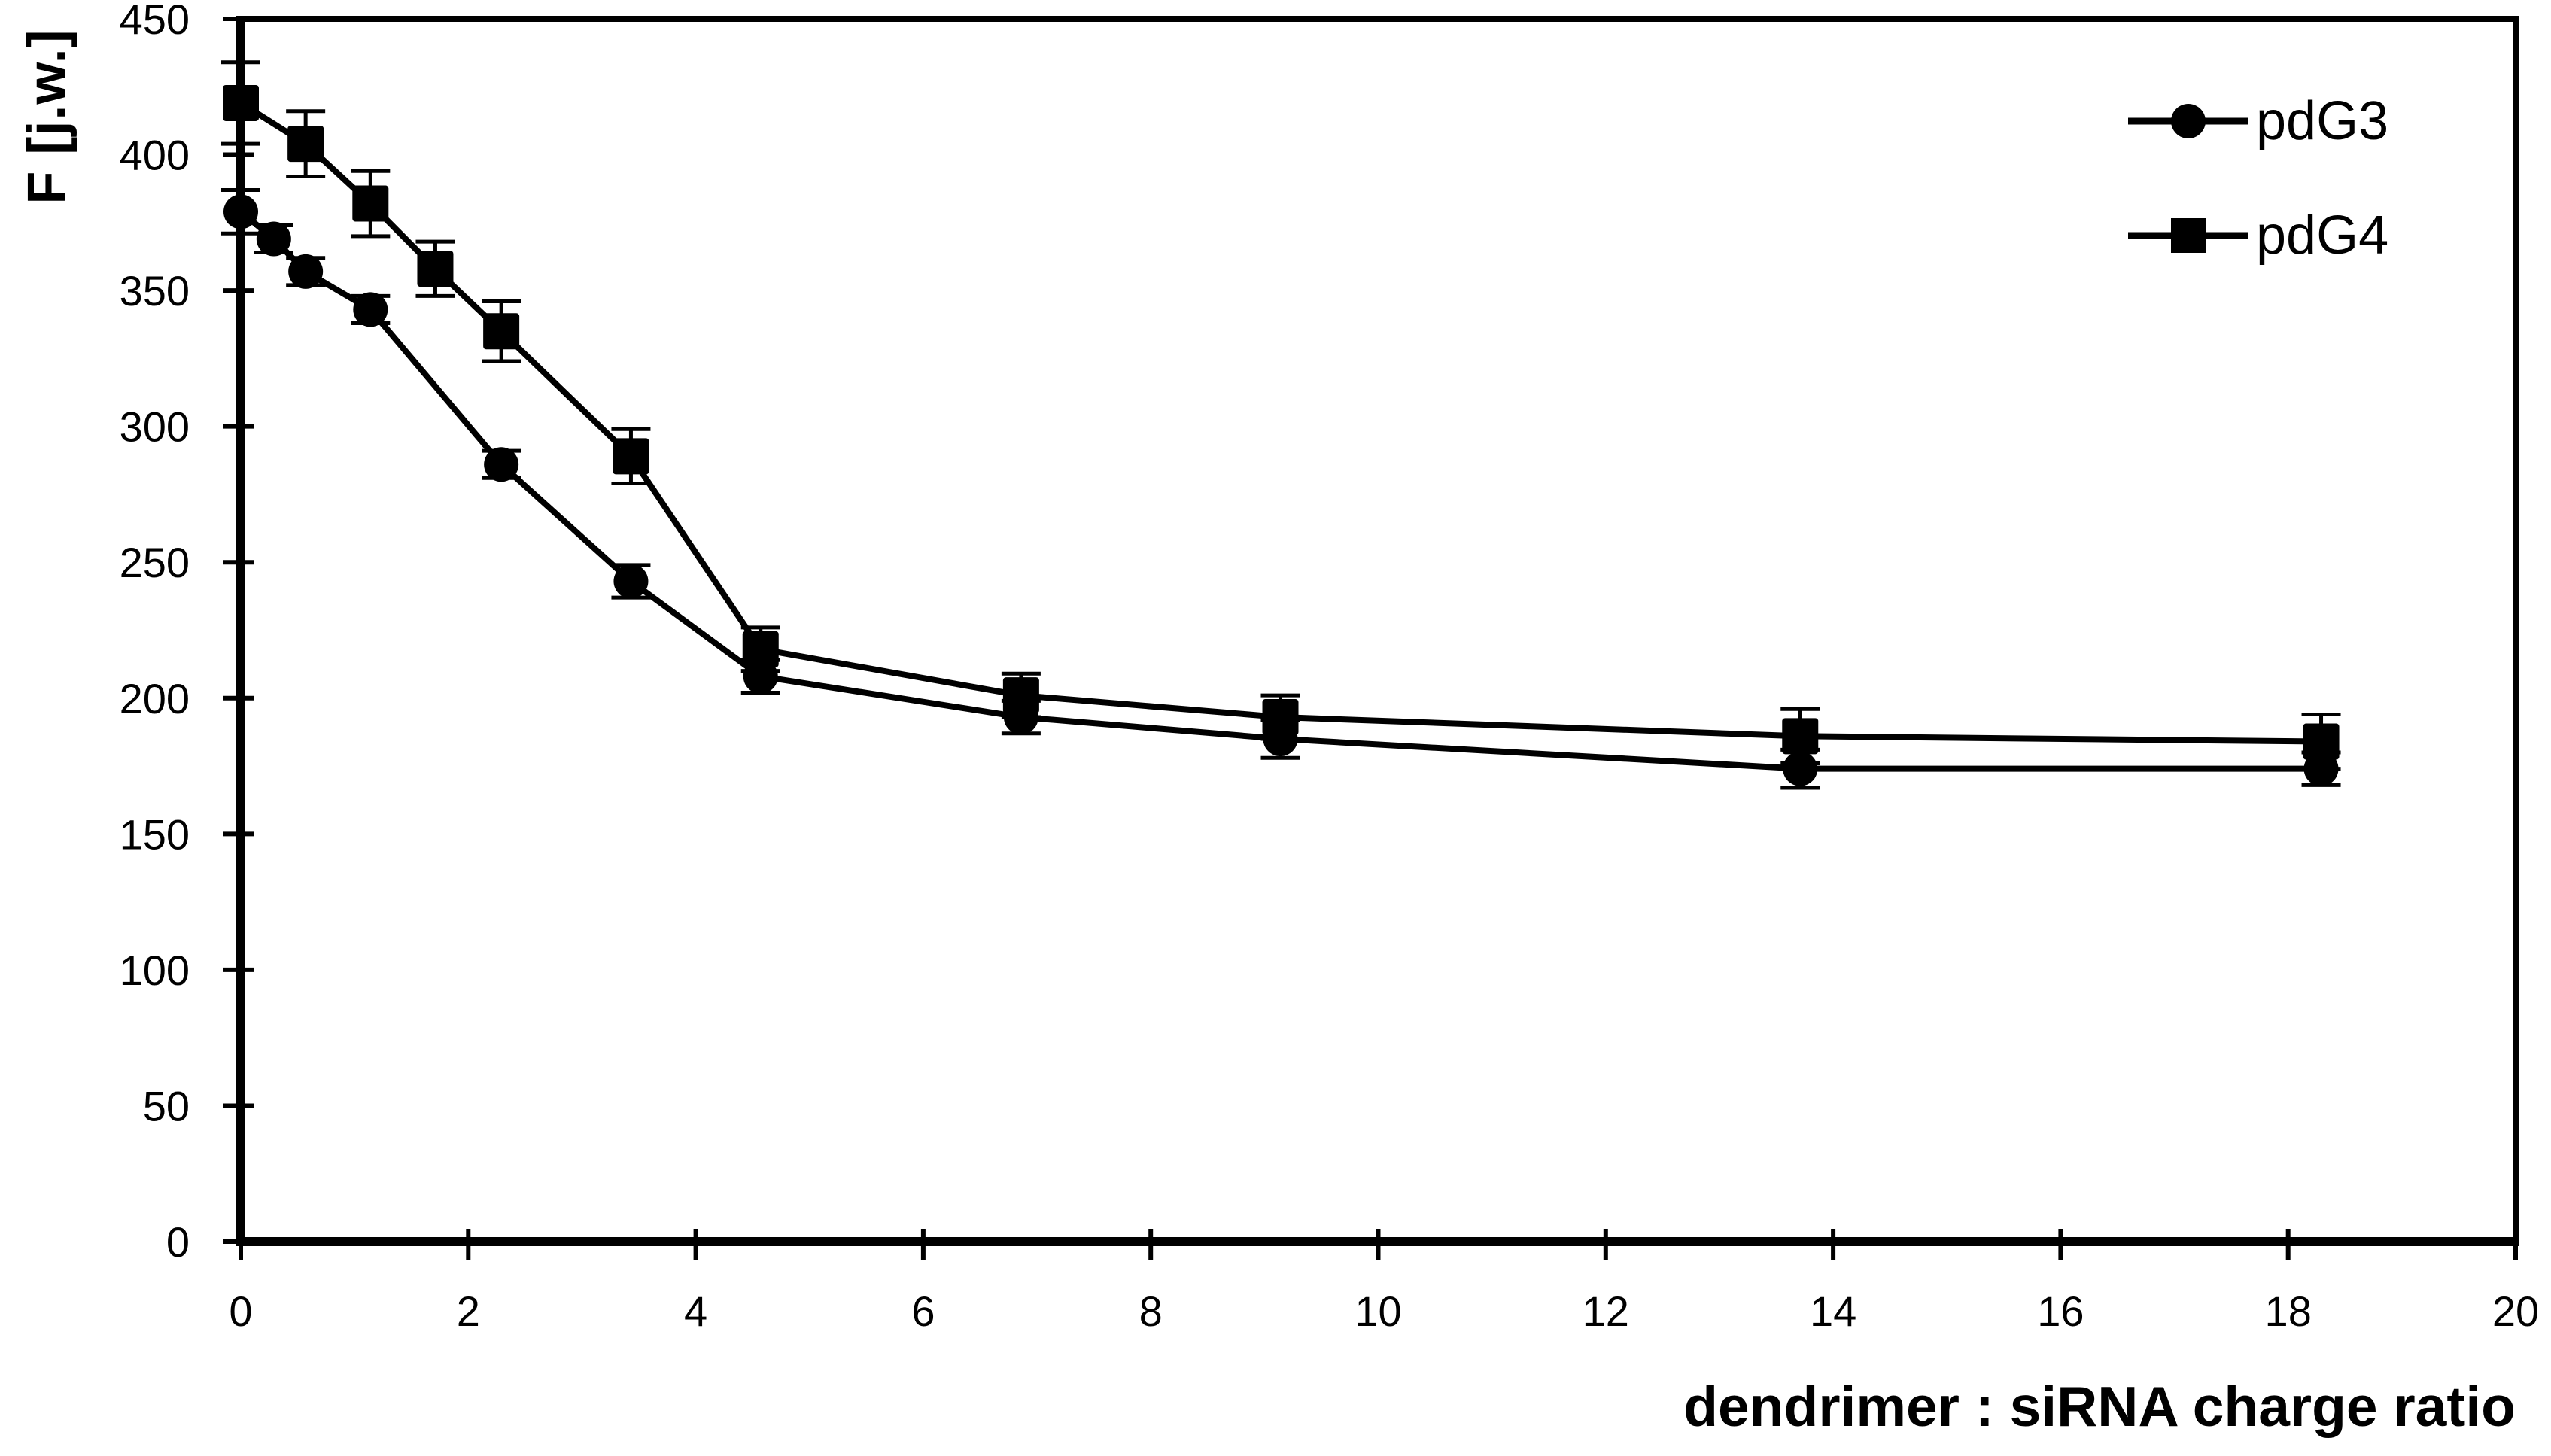 The width and height of the screenshot is (2551, 1456). I want to click on x-tick-label: 12, so click(1606, 1311).